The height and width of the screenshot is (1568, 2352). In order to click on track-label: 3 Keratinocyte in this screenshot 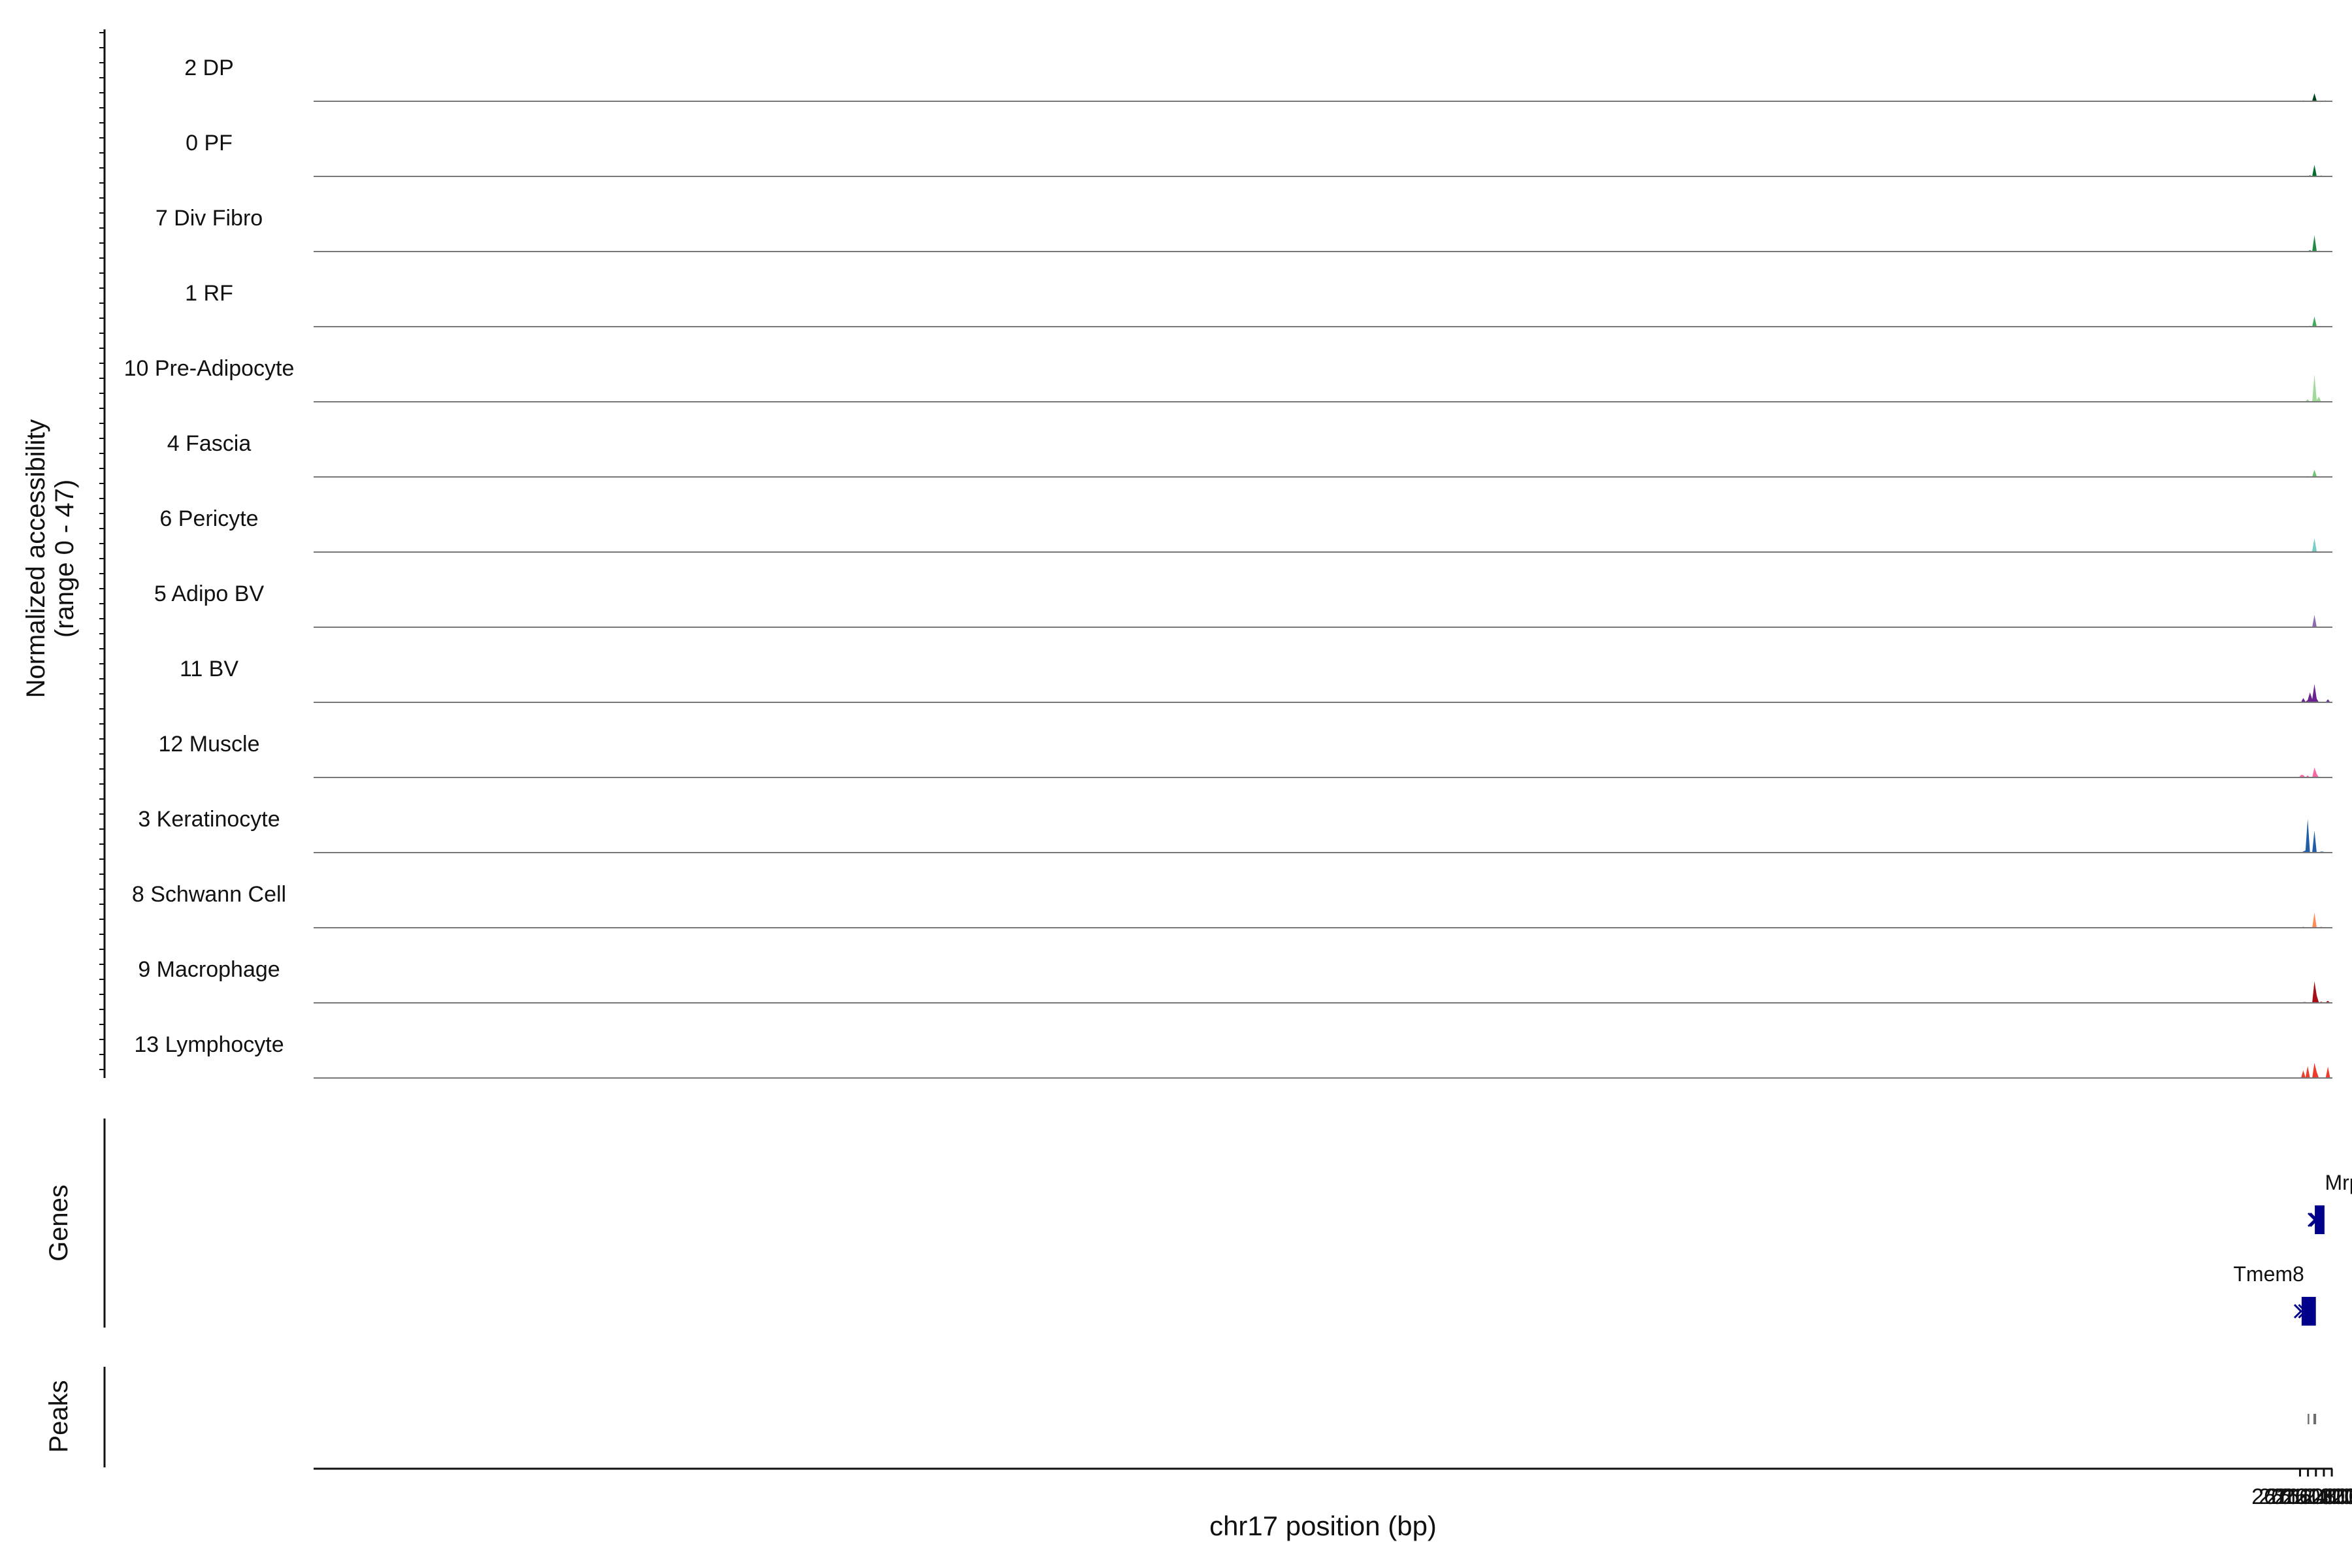, I will do `click(209, 819)`.